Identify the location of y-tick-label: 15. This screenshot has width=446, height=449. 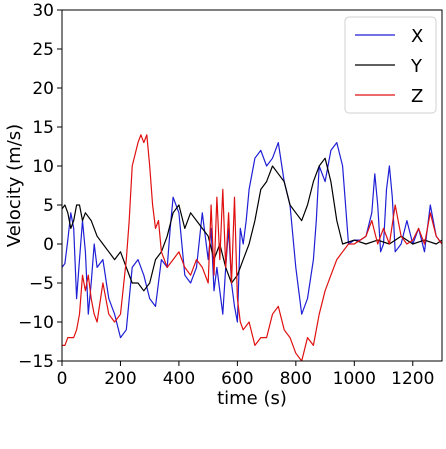
(43, 128).